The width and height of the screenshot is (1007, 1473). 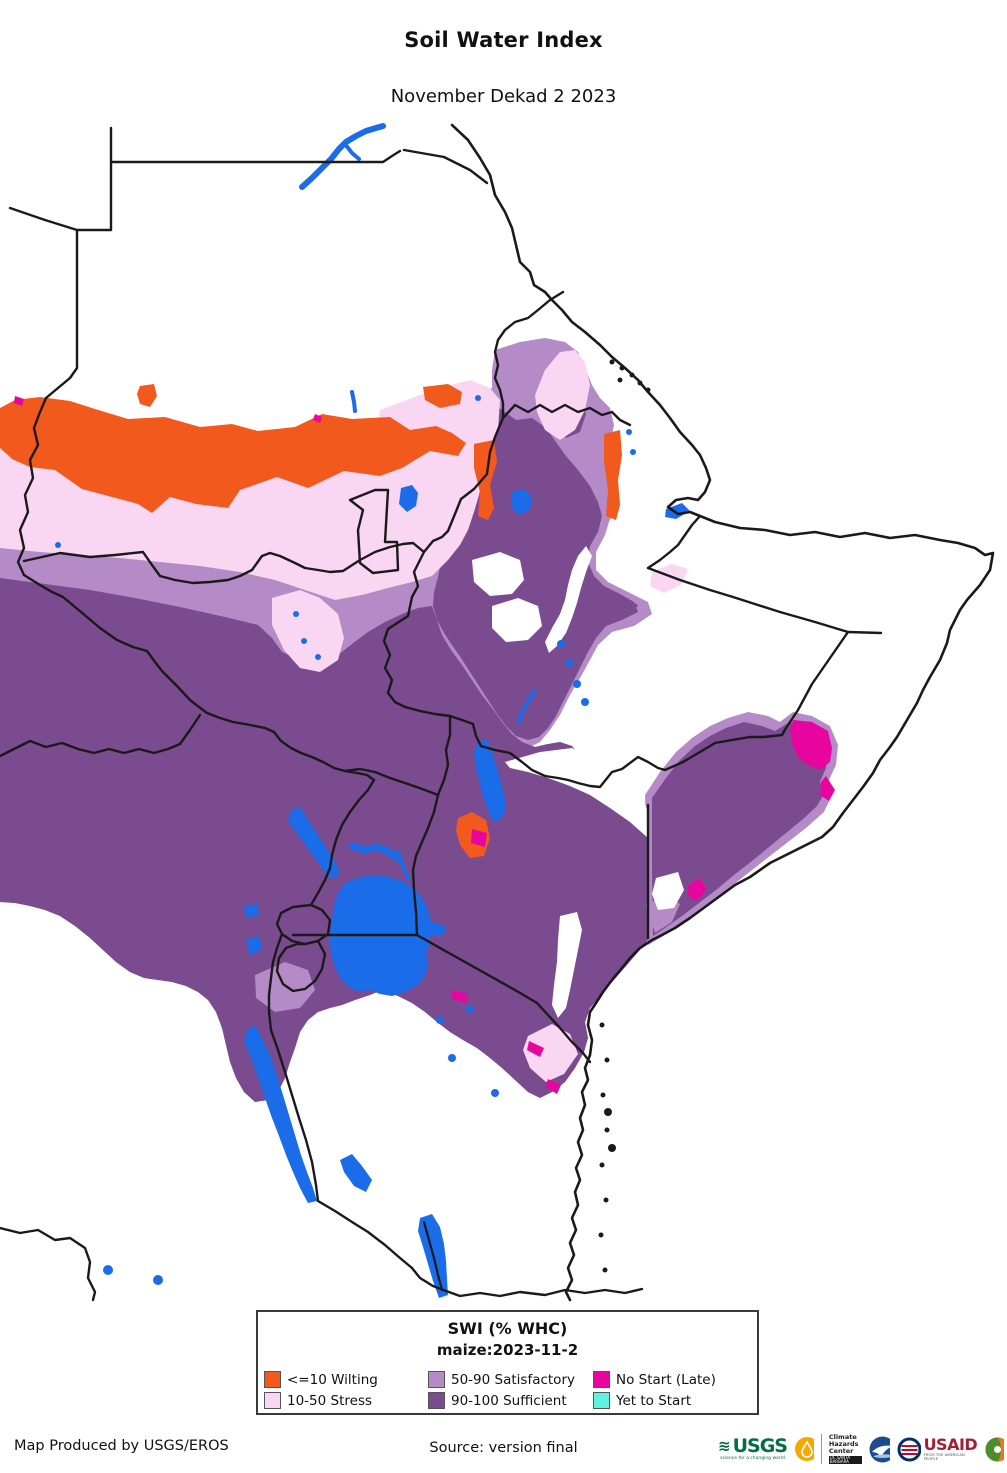 I want to click on fewsnet-globe-icon, so click(x=995, y=1449).